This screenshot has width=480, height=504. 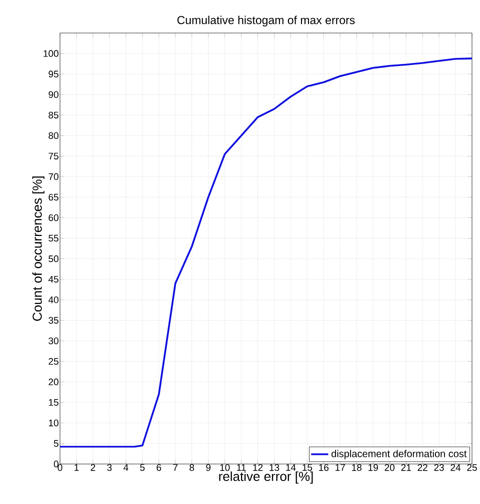 What do you see at coordinates (192, 467) in the screenshot?
I see `x-tick-label: 8` at bounding box center [192, 467].